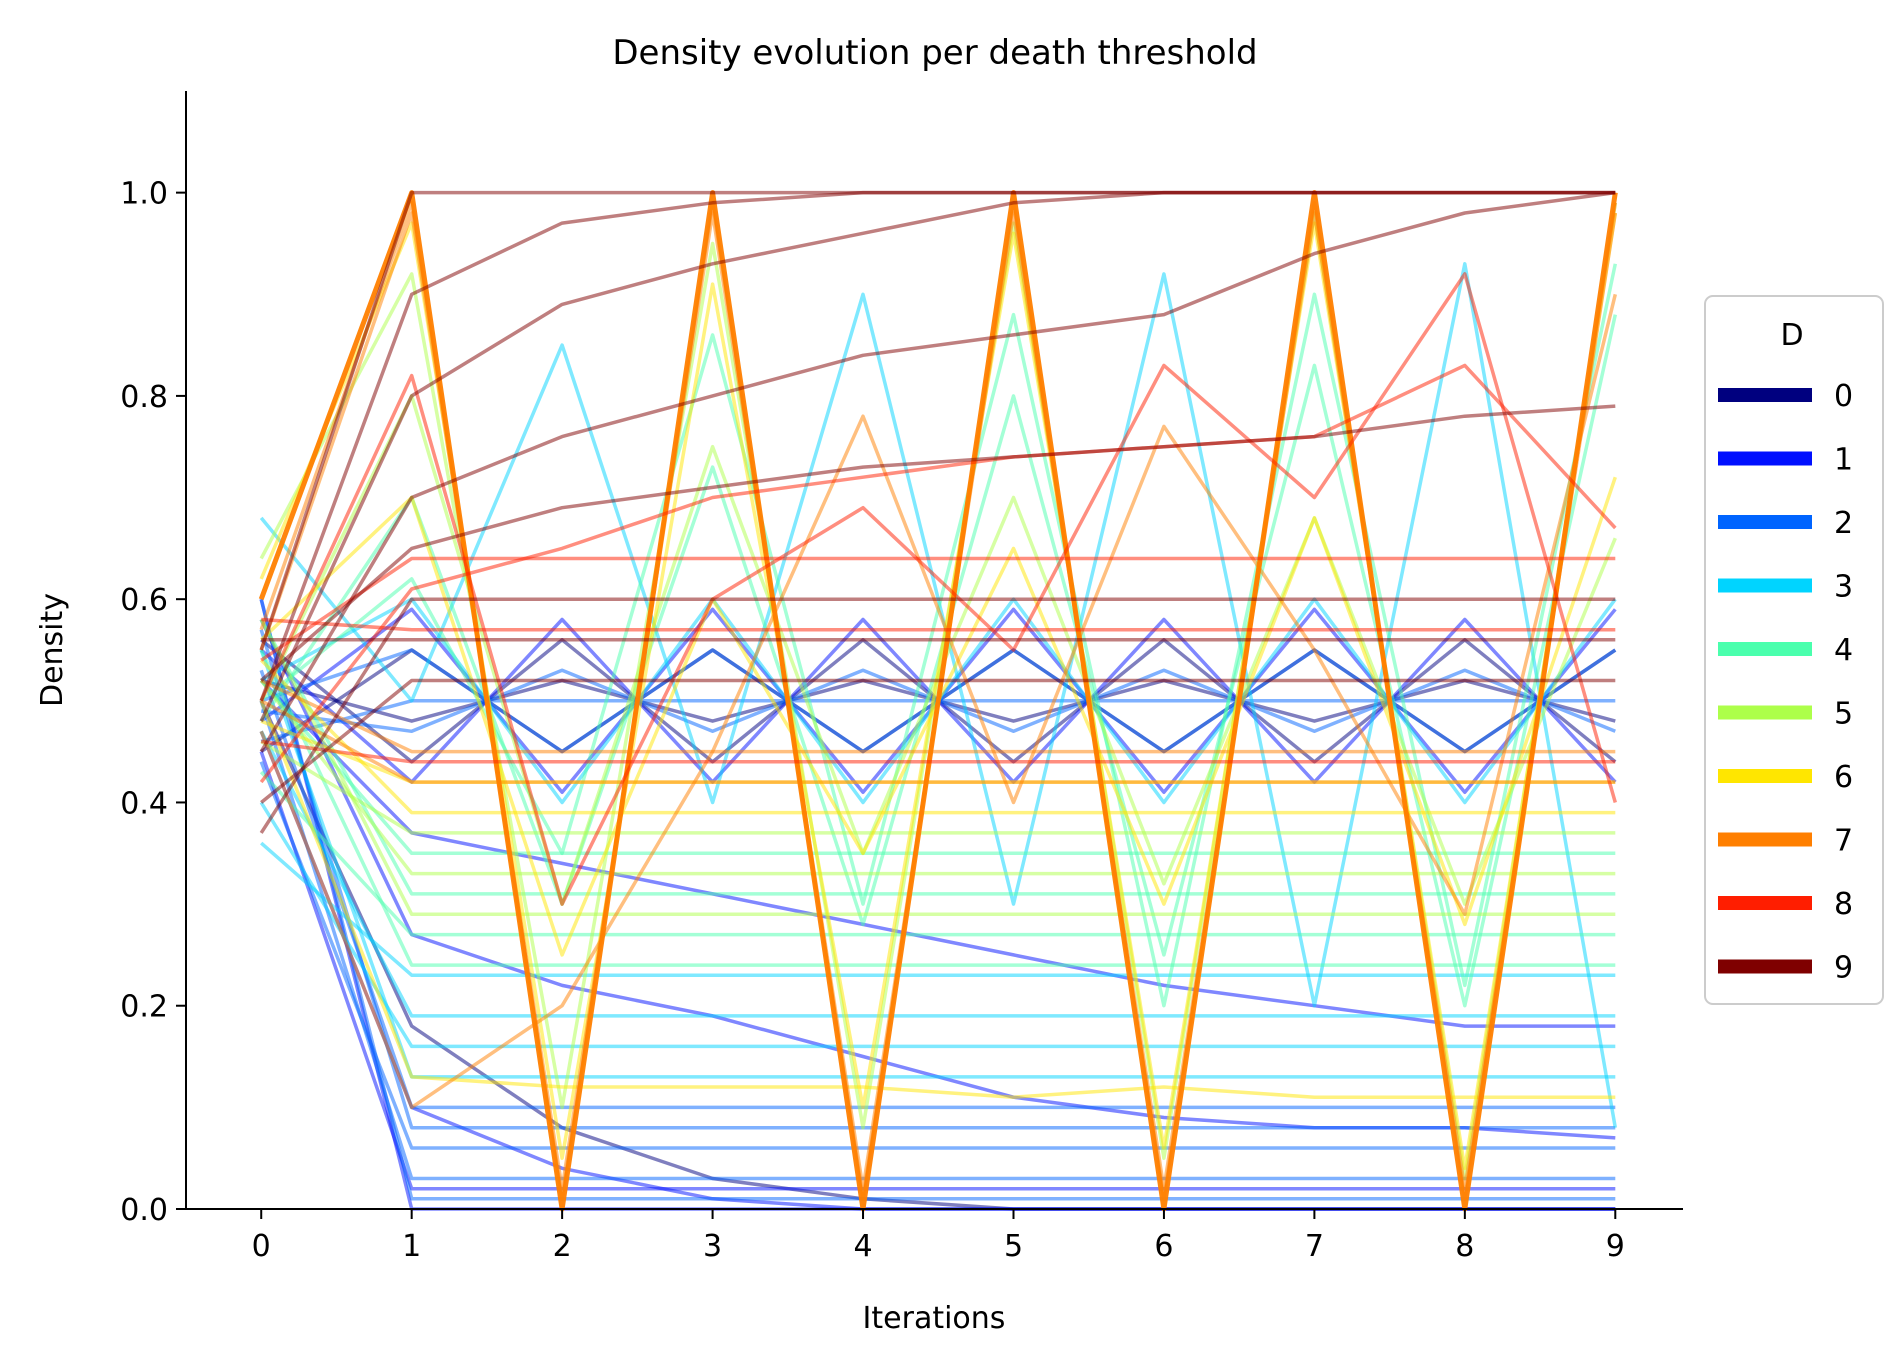 The image size is (1899, 1361). Describe the element at coordinates (1791, 335) in the screenshot. I see `legend-title: D` at that location.